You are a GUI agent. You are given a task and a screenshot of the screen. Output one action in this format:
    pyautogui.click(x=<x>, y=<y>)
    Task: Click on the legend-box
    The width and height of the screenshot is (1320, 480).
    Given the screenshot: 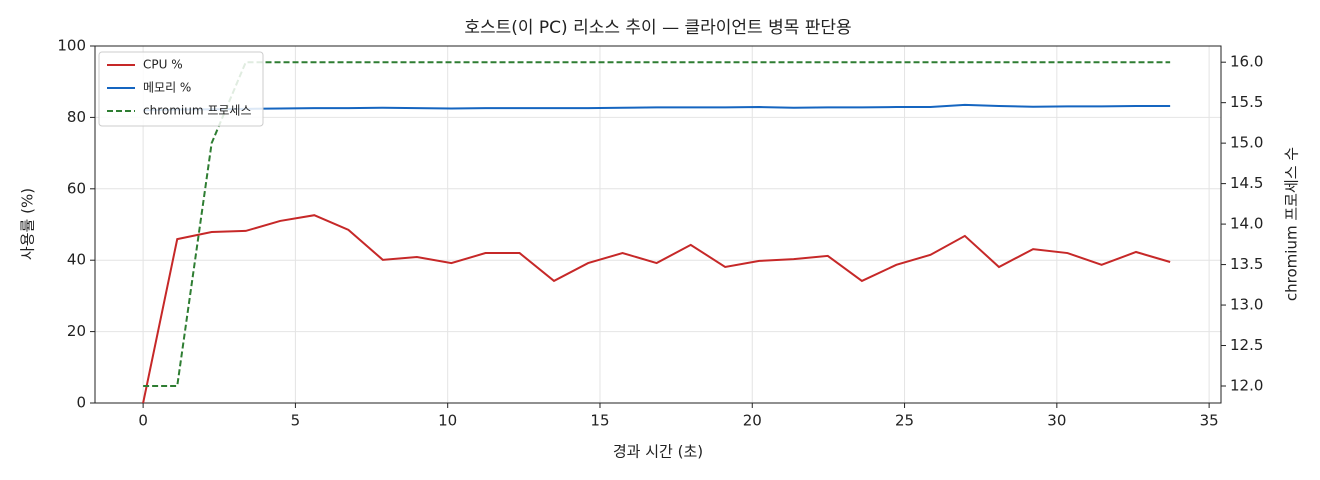 What is the action you would take?
    pyautogui.click(x=181, y=89)
    